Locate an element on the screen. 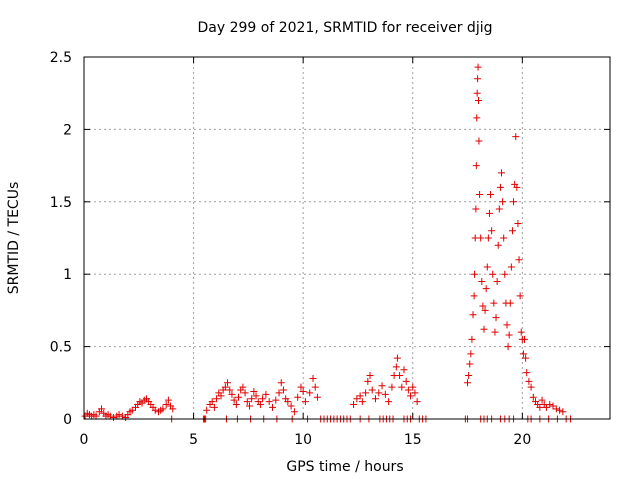 The height and width of the screenshot is (480, 640). y-tick-label: 2 is located at coordinates (67, 130).